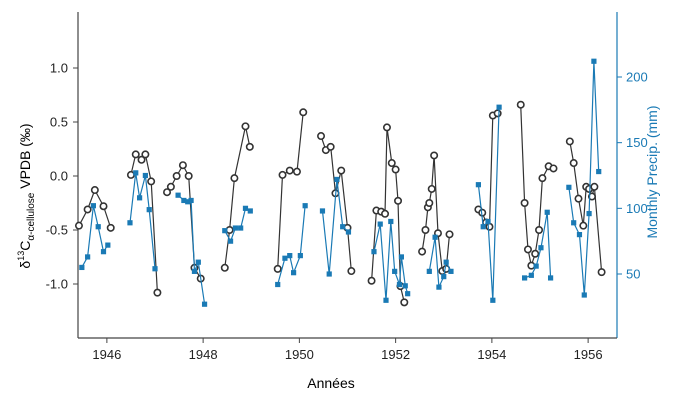  I want to click on left-y-title-c: C, so click(25, 246).